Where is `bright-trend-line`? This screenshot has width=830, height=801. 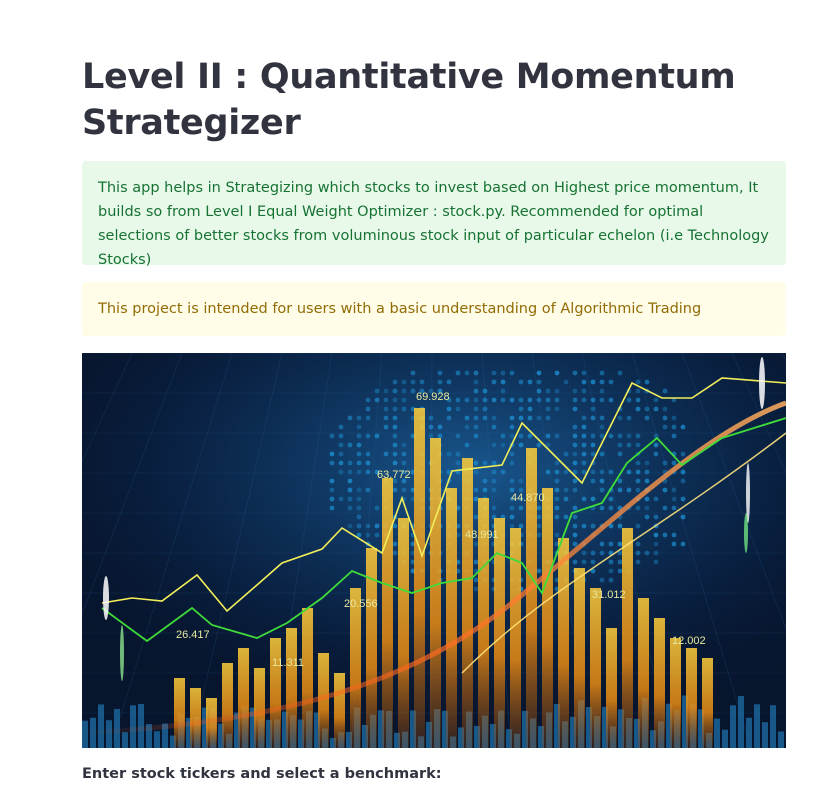
bright-trend-line is located at coordinates (623, 553).